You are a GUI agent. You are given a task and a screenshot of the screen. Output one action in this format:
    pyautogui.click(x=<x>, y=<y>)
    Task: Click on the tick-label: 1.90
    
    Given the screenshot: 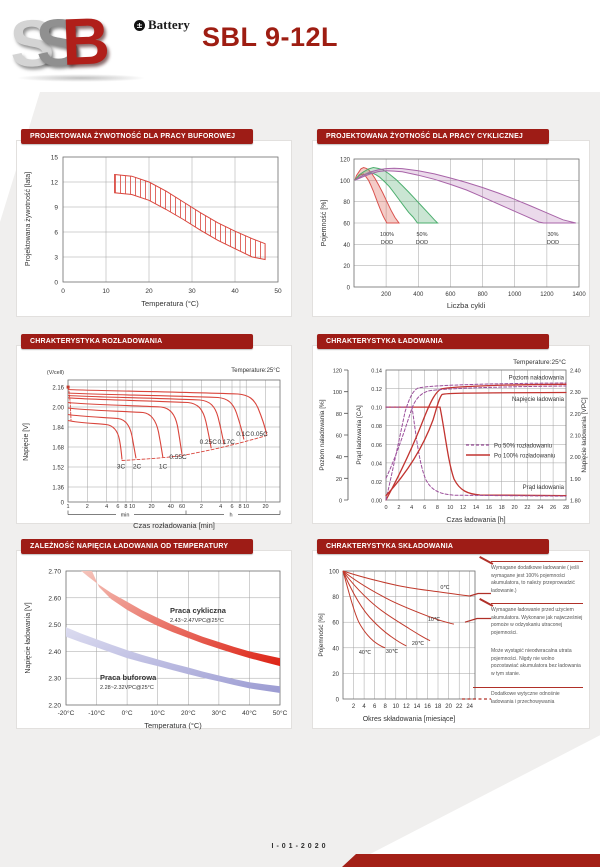 What is the action you would take?
    pyautogui.click(x=575, y=480)
    